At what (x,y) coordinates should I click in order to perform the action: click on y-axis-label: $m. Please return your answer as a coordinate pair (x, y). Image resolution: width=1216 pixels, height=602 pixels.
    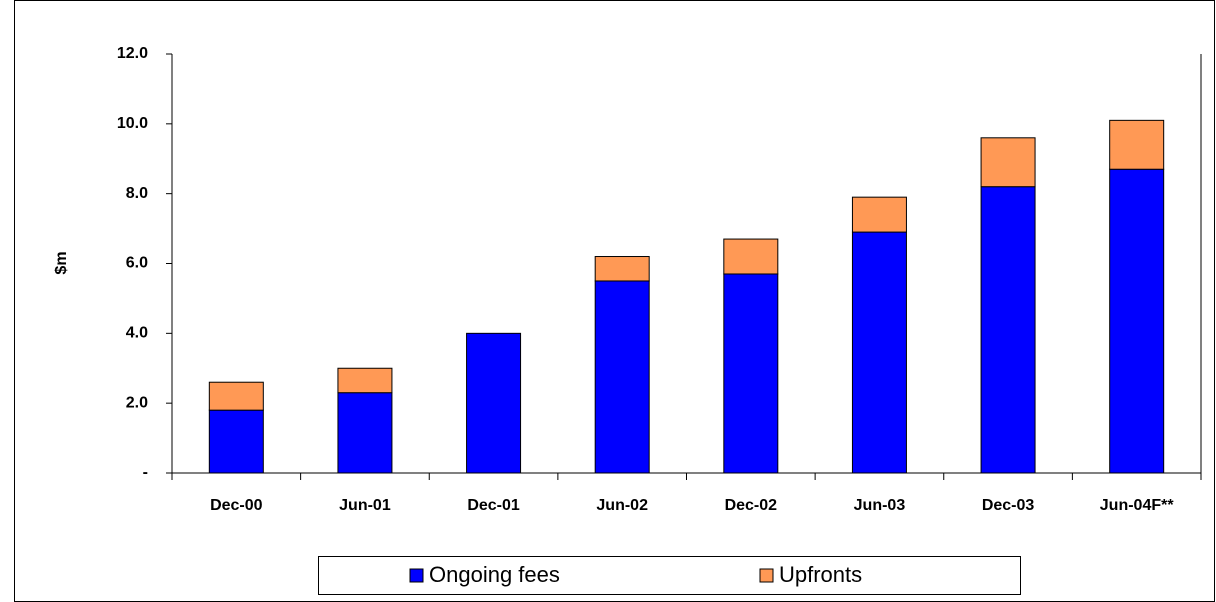
    Looking at the image, I should click on (61, 262).